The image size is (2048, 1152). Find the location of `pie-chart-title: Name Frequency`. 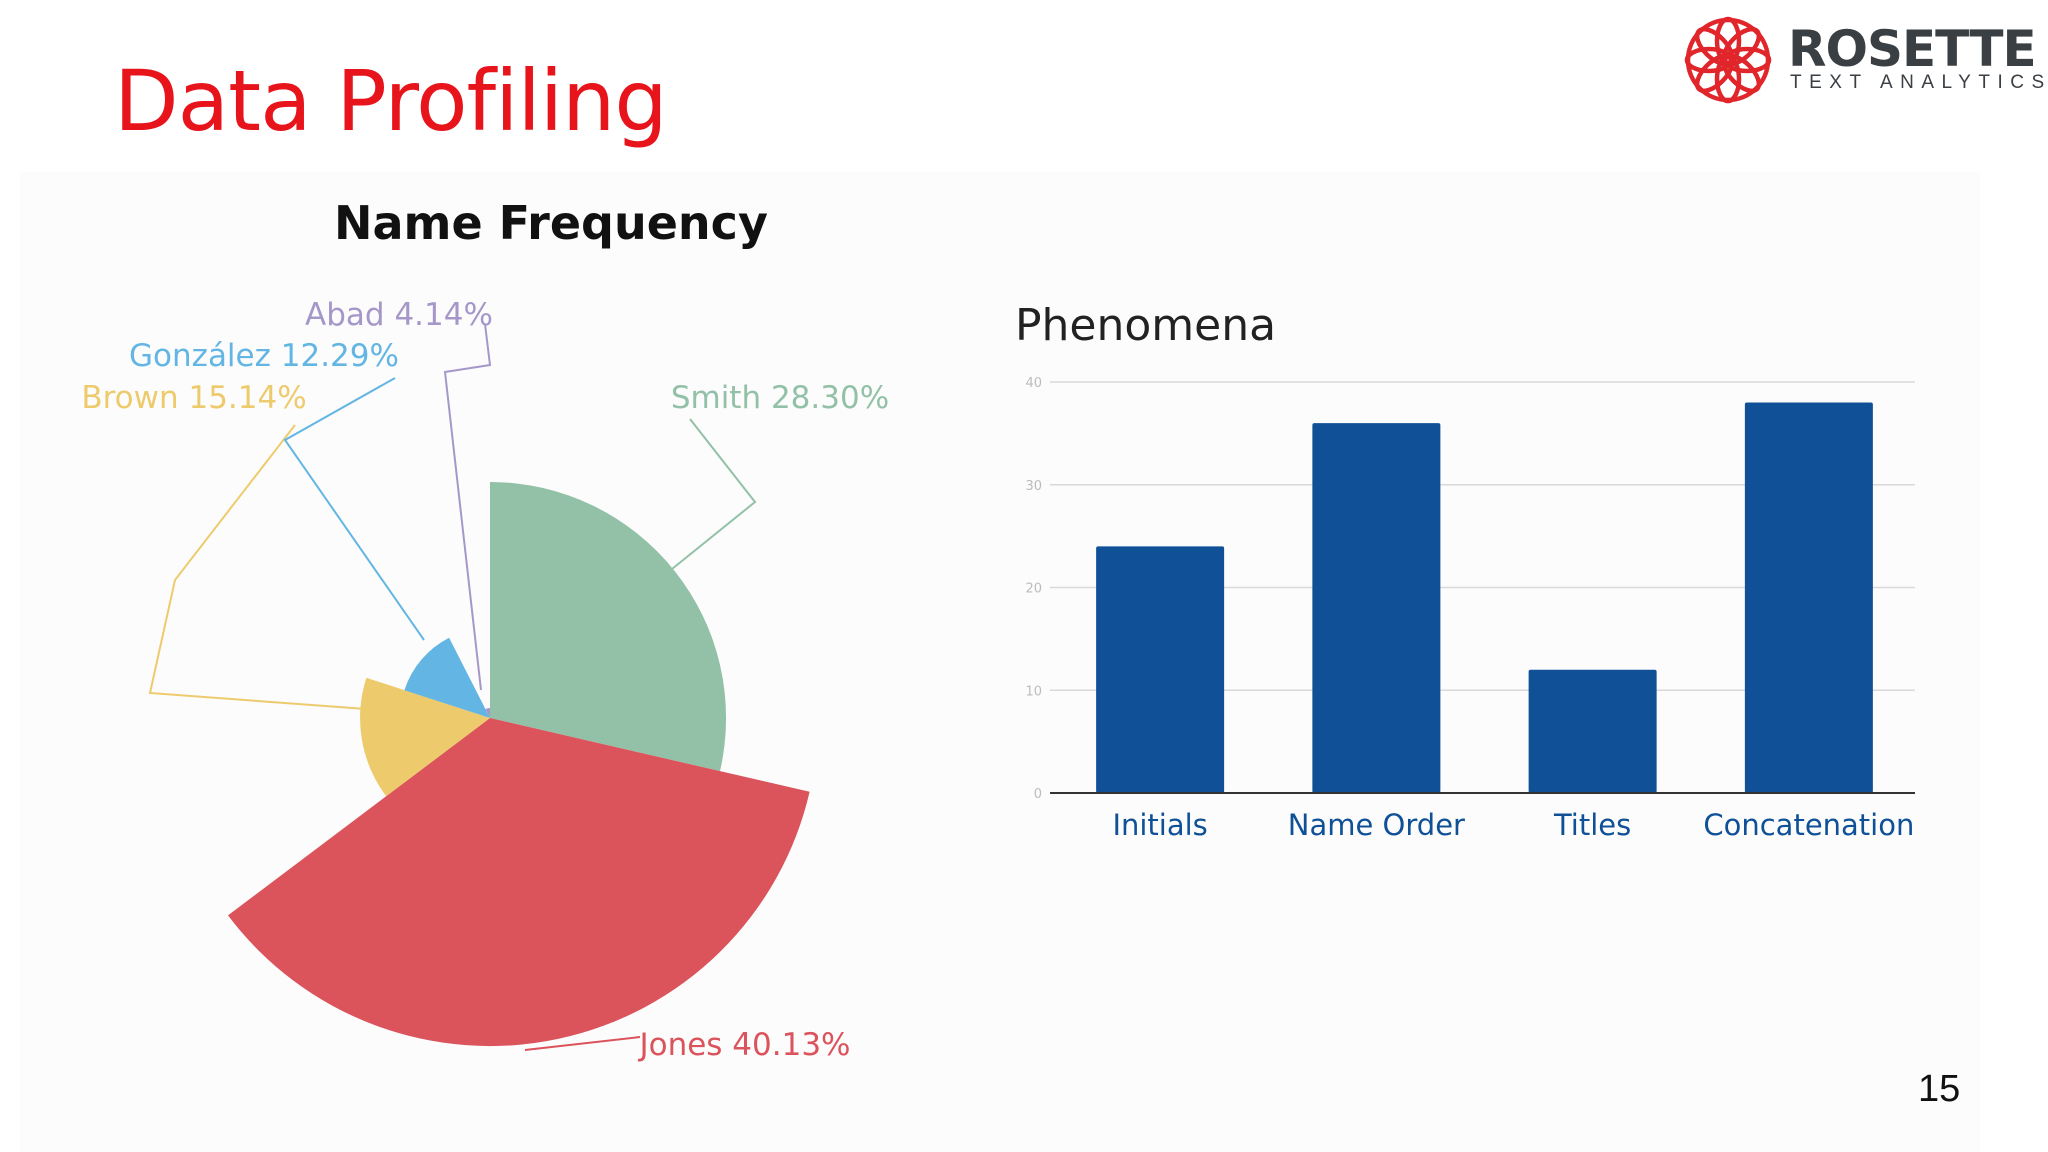

pie-chart-title: Name Frequency is located at coordinates (551, 223).